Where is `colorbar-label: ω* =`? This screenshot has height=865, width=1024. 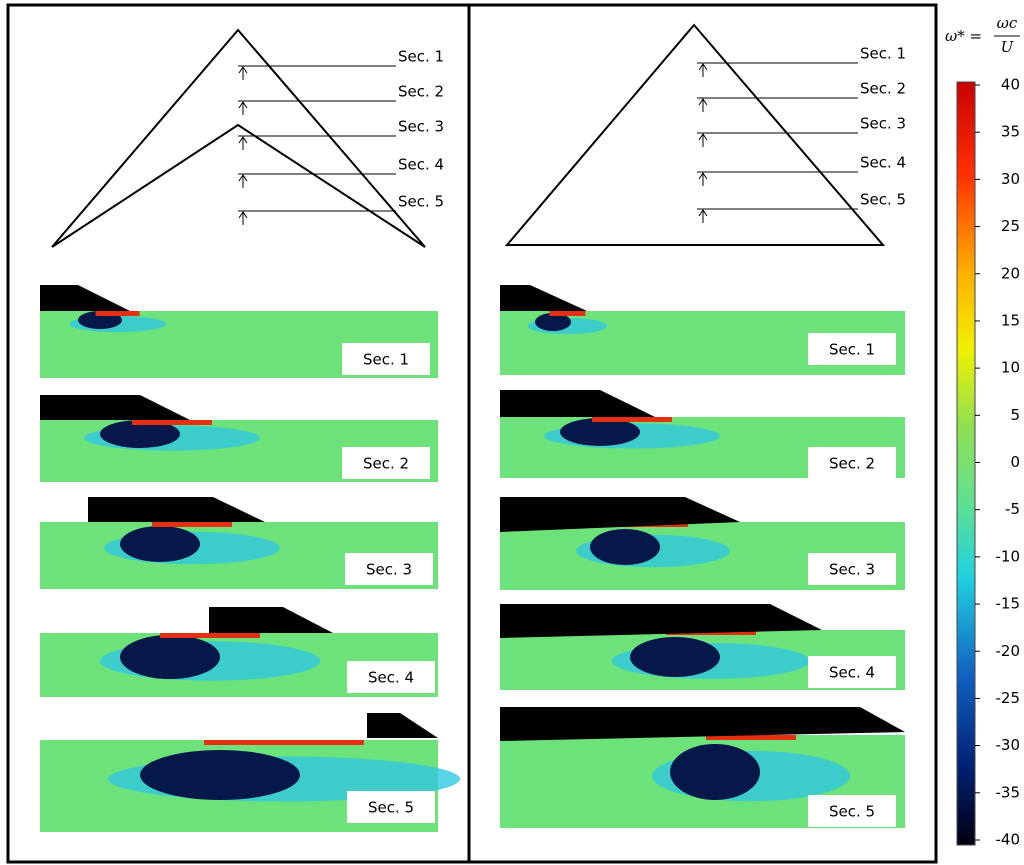 colorbar-label: ω* = is located at coordinates (963, 36).